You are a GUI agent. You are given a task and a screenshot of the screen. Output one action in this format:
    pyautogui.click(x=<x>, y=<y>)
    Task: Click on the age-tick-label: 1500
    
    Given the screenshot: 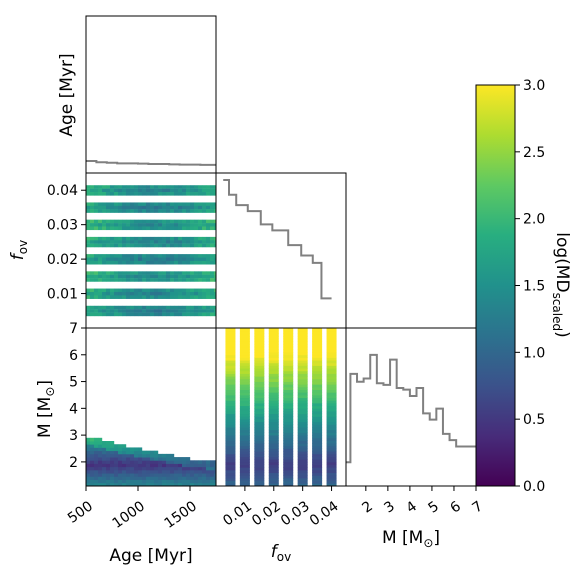 What is the action you would take?
    pyautogui.click(x=181, y=515)
    